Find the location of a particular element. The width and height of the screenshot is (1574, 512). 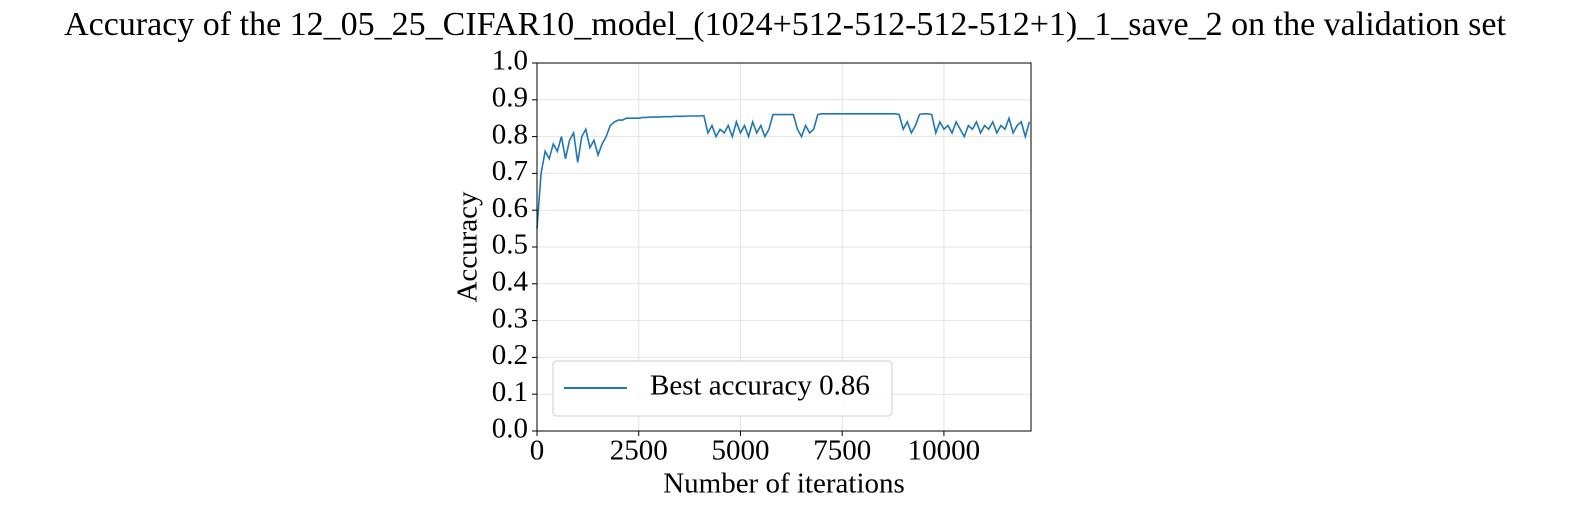

y-tick-label: 0.5 is located at coordinates (510, 245).